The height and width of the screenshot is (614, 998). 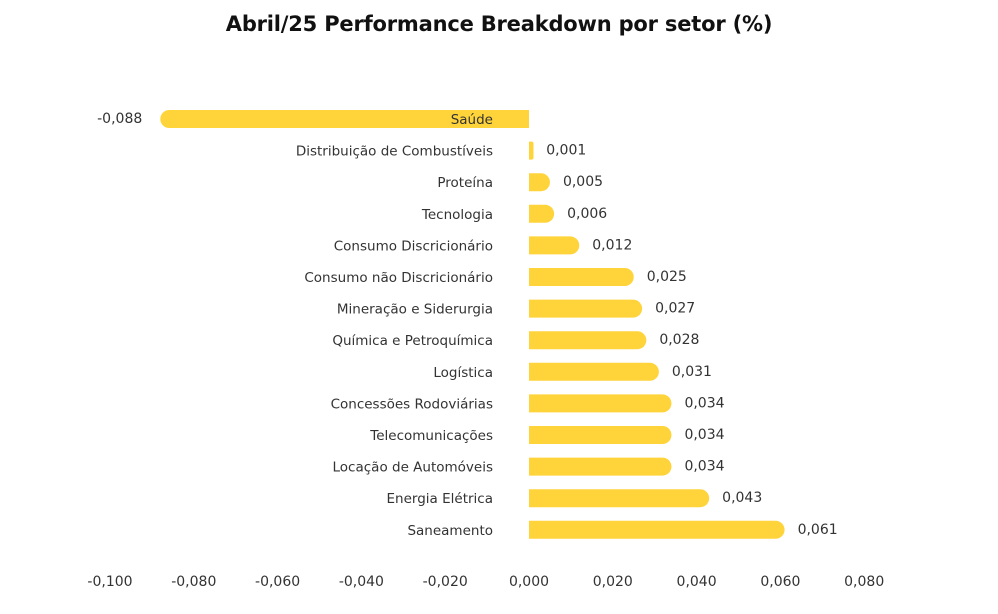 I want to click on category-label: Logística, so click(x=463, y=373).